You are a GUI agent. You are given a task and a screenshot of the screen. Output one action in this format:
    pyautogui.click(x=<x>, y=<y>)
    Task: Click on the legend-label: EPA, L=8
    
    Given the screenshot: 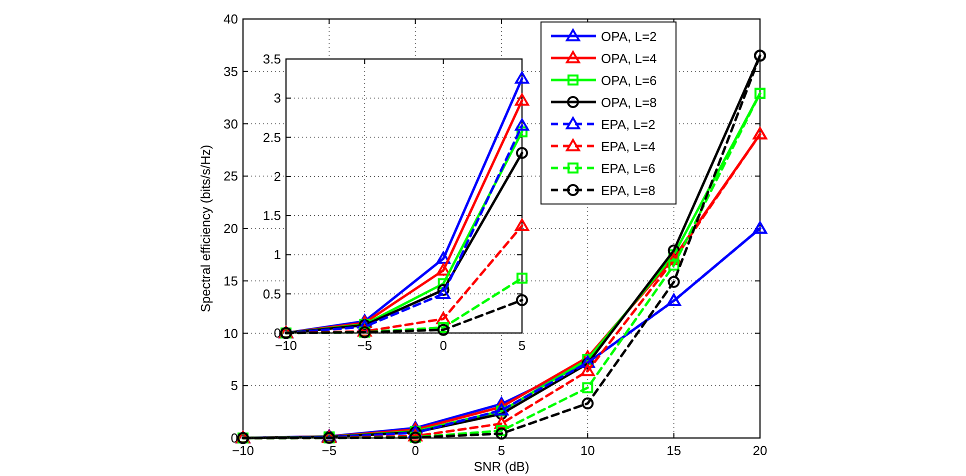 What is the action you would take?
    pyautogui.click(x=628, y=190)
    